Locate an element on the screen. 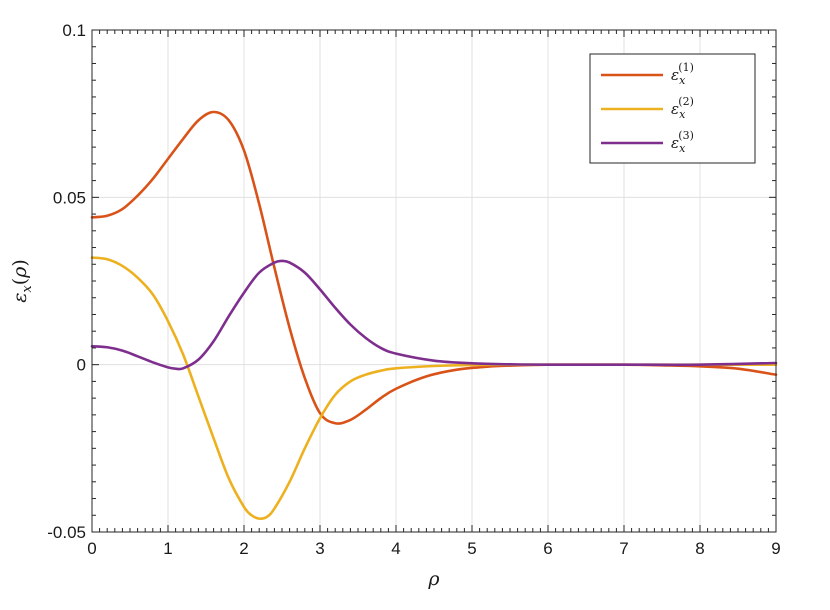 The image size is (830, 610). legend-label-2: εx(2) is located at coordinates (682, 108).